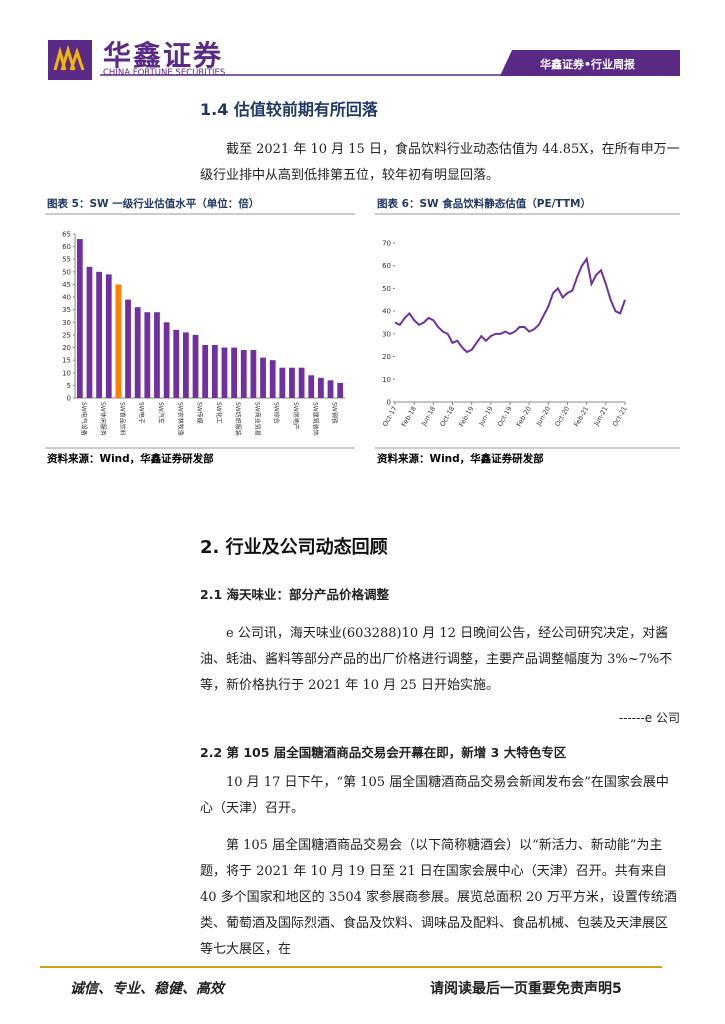 Image resolution: width=725 pixels, height=1024 pixels. I want to click on x-tick-label: Oct-18, so click(447, 416).